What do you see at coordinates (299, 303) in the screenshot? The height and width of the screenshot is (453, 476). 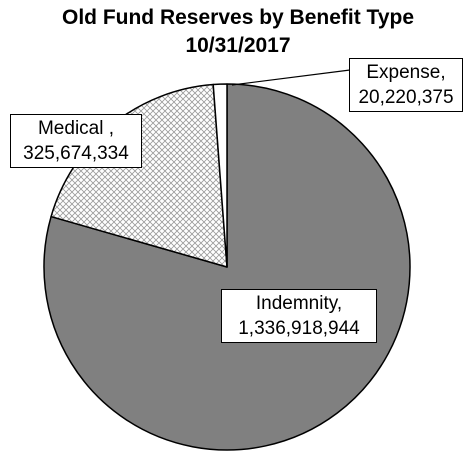 I see `slice-label-indemnity-name: Indemnity,` at bounding box center [299, 303].